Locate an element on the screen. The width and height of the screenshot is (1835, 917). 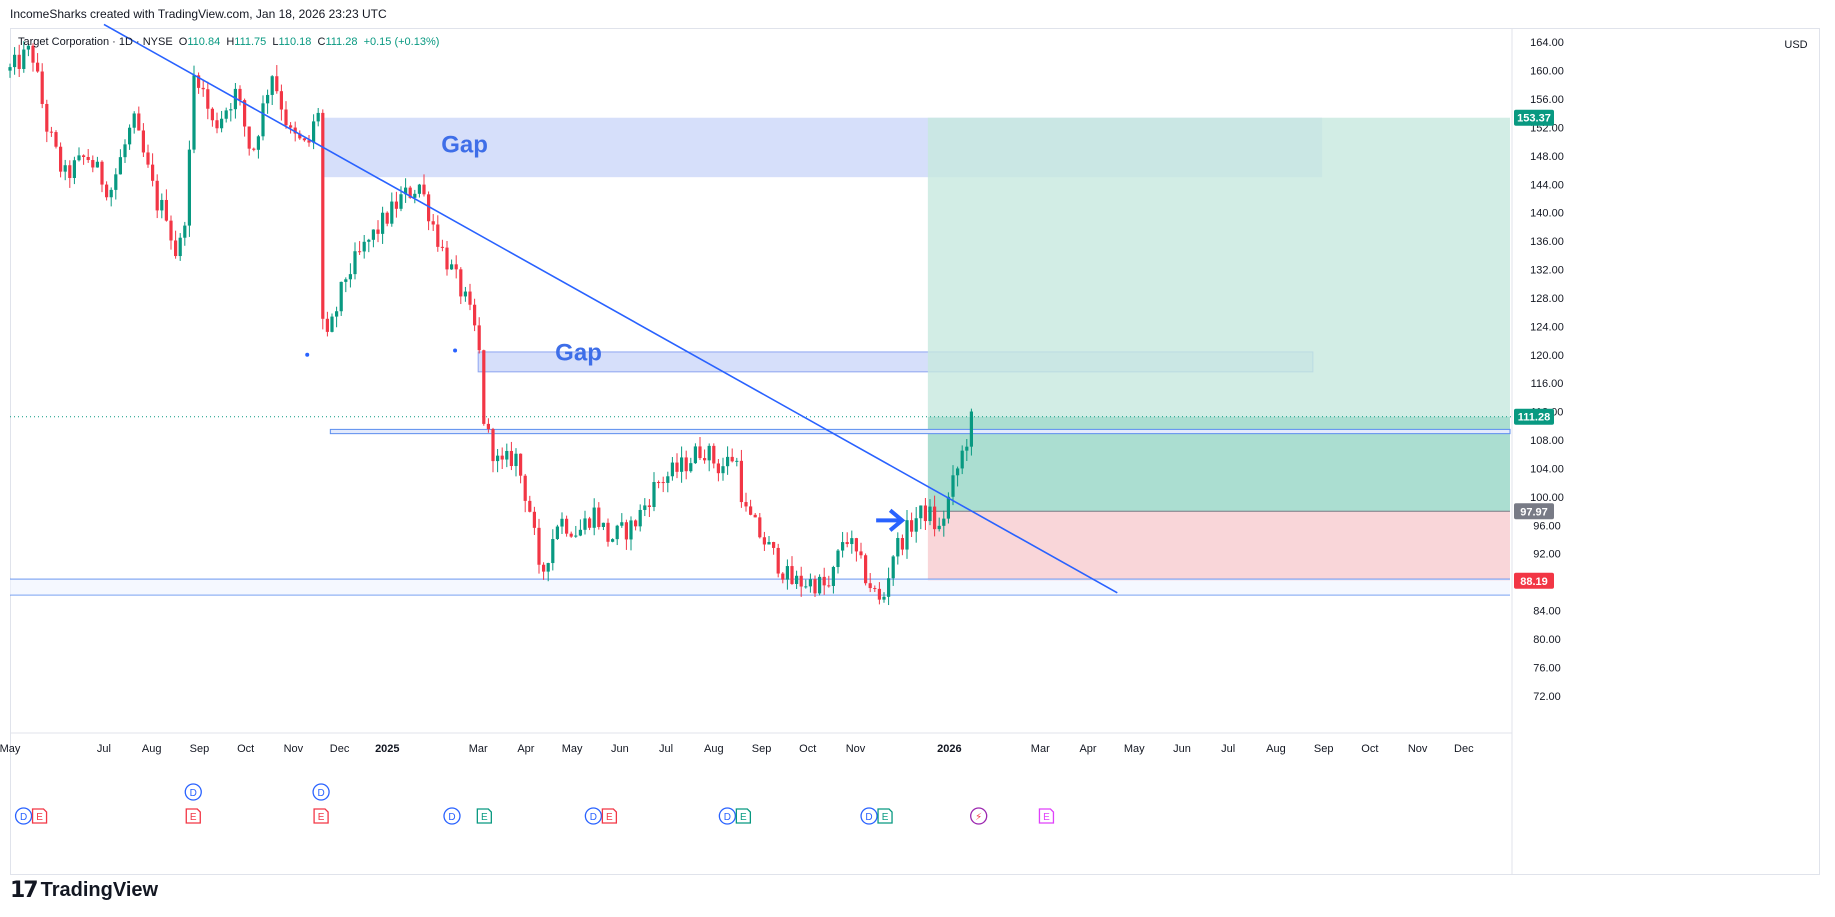
y-tick-label: 96.00 is located at coordinates (1547, 526).